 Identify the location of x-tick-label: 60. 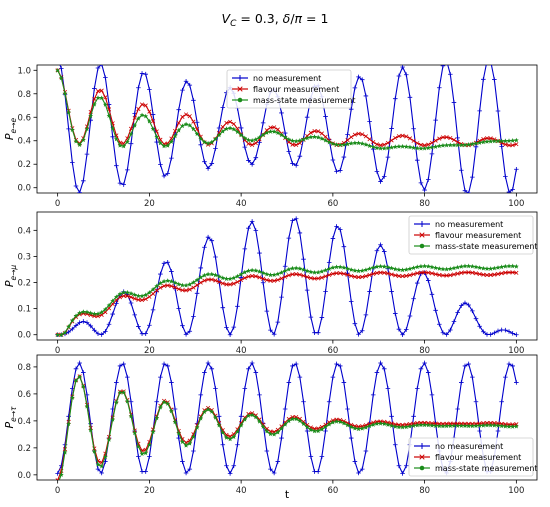
(332, 491).